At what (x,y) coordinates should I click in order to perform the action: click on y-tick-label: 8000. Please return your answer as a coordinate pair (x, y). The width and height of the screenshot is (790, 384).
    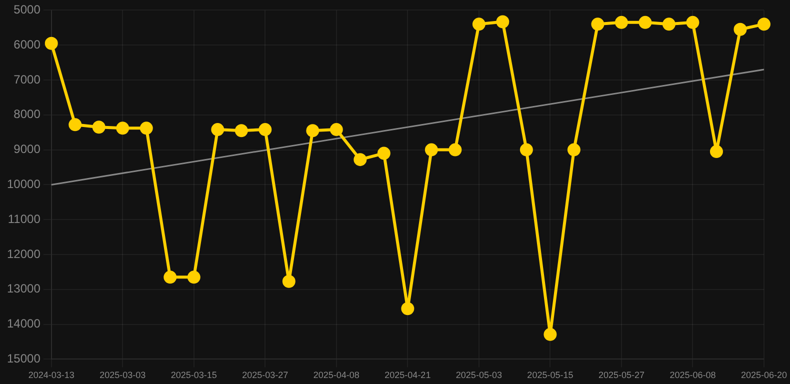
    Looking at the image, I should click on (27, 114).